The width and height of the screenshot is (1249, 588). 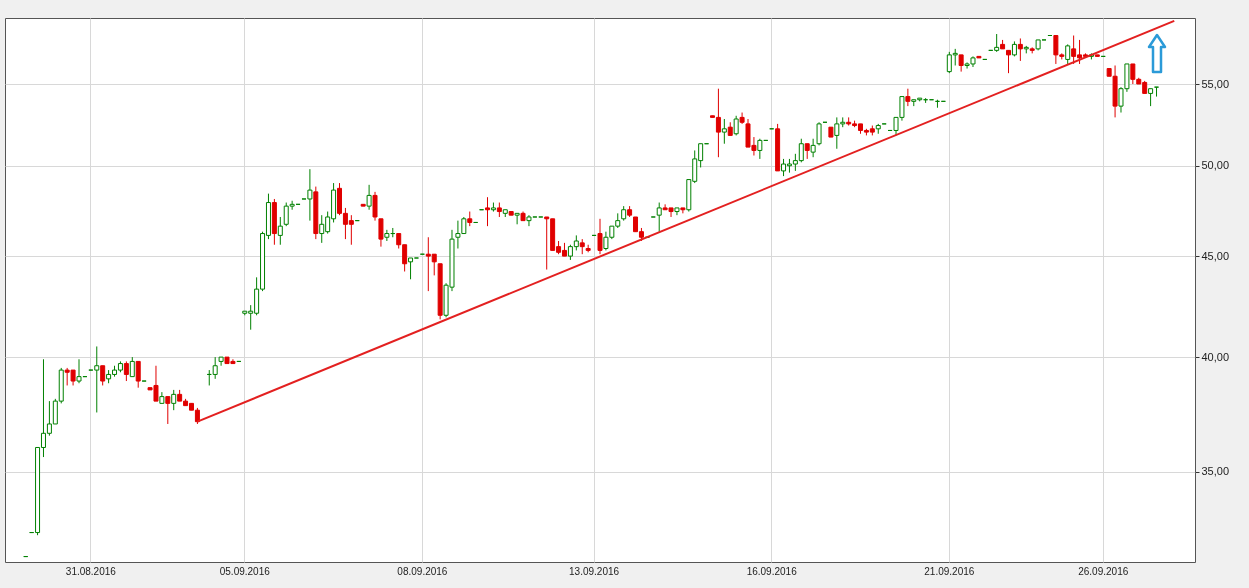 What do you see at coordinates (1103, 571) in the screenshot?
I see `x-tick-label: 26.09.2016` at bounding box center [1103, 571].